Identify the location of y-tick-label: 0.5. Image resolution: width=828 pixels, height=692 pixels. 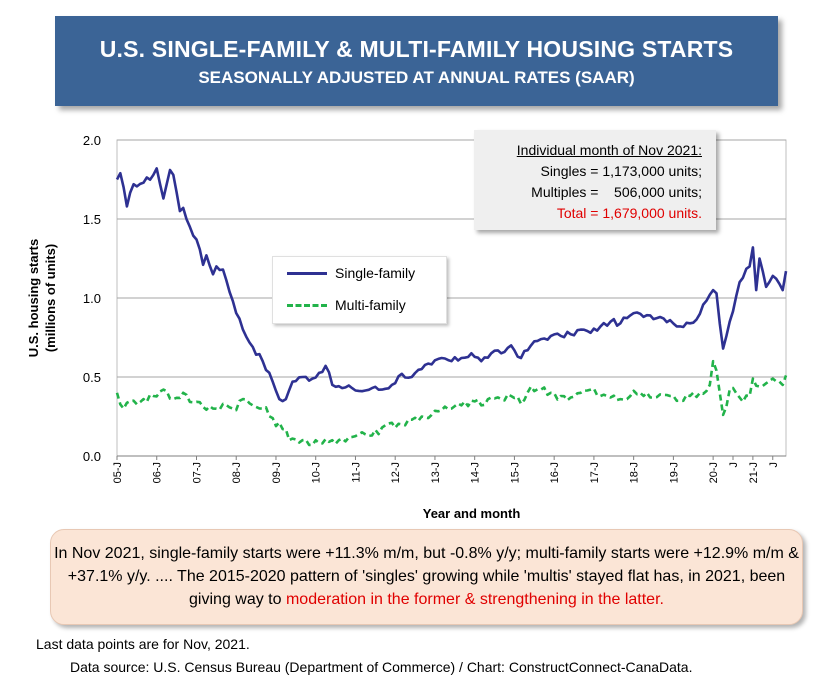
(92, 377).